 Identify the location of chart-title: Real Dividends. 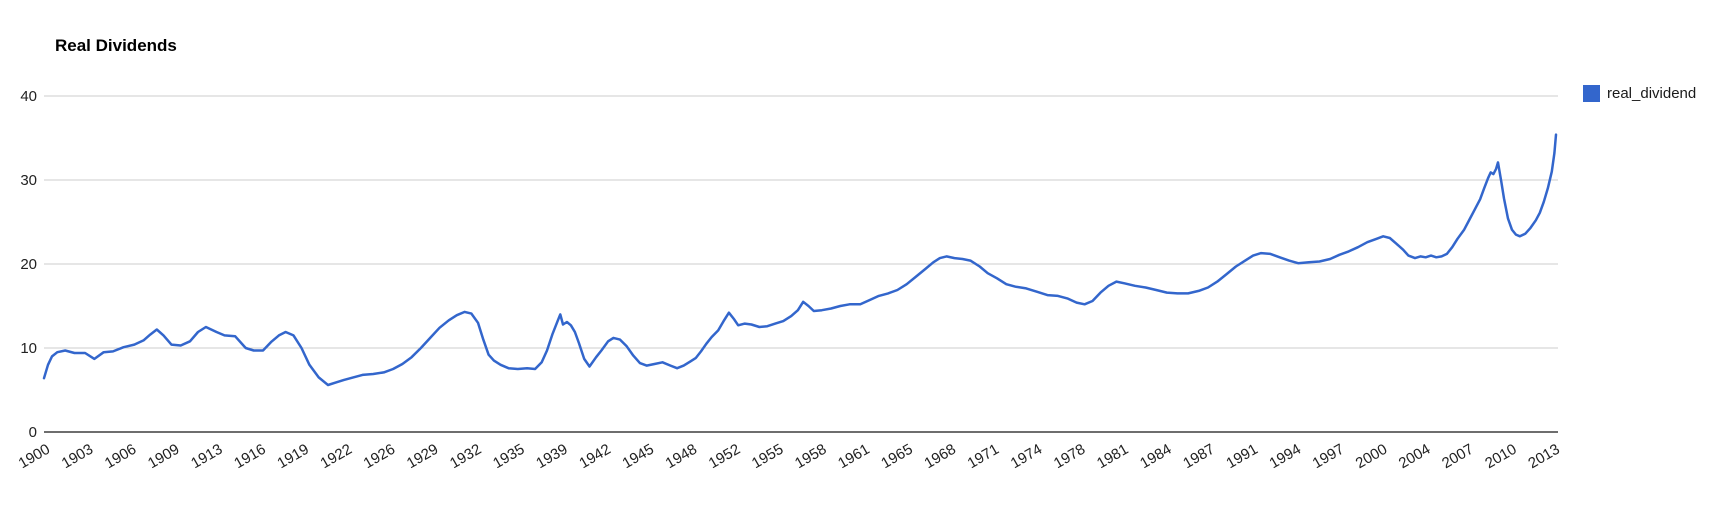
(116, 45).